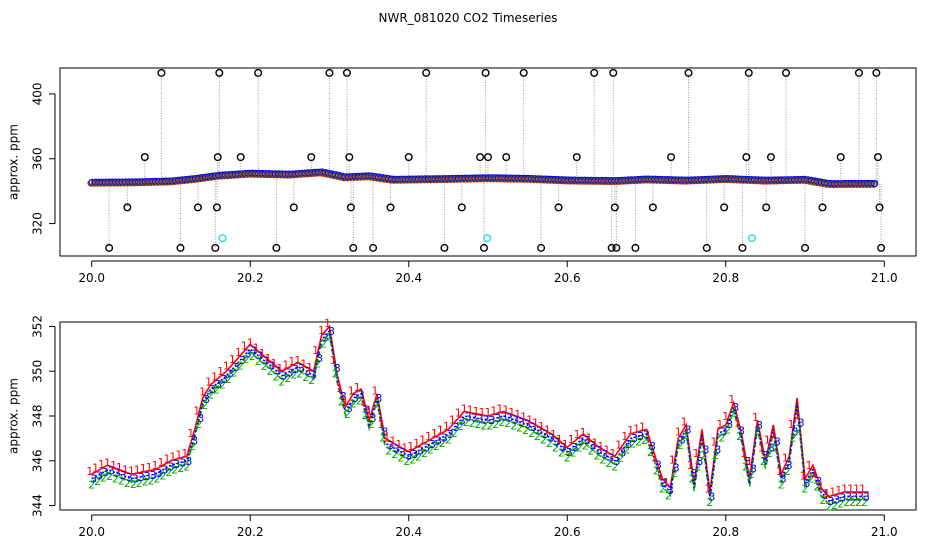 The image size is (936, 540). Describe the element at coordinates (468, 18) in the screenshot. I see `chart-main-title: NWR_081020 CO2 Timeseries` at that location.